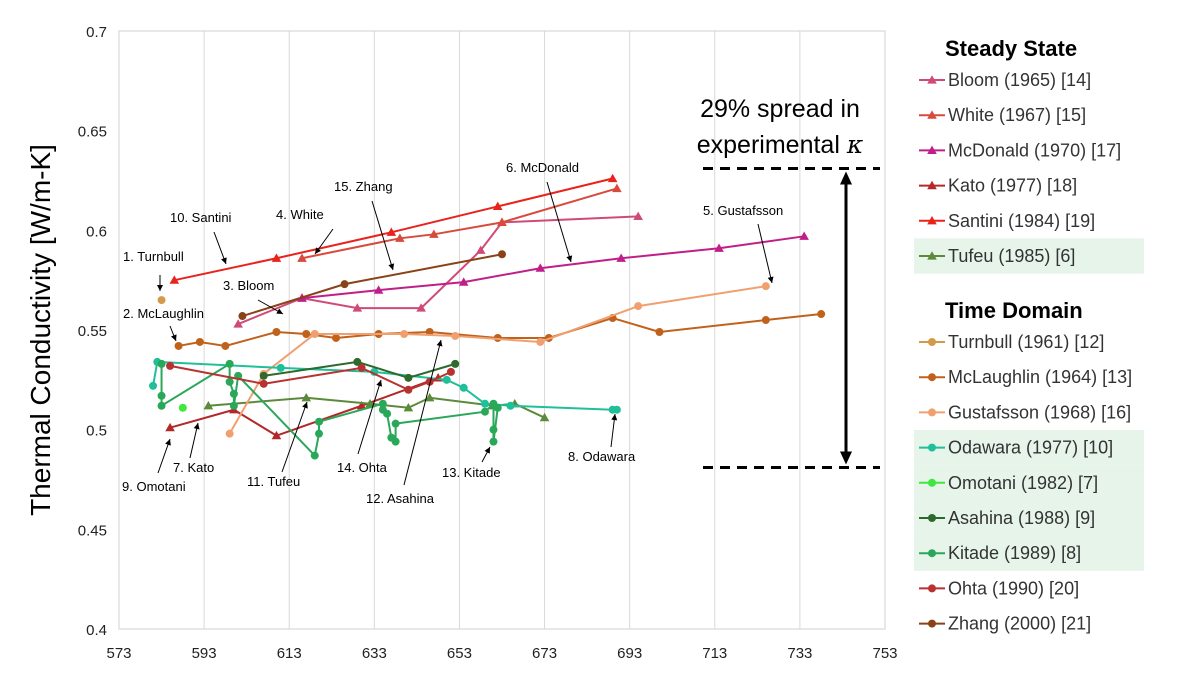 Image resolution: width=1200 pixels, height=675 pixels. Describe the element at coordinates (501, 653) in the screenshot. I see `x-axis-ticks: 573 593 613 633 653 673 693 713 733 753` at that location.